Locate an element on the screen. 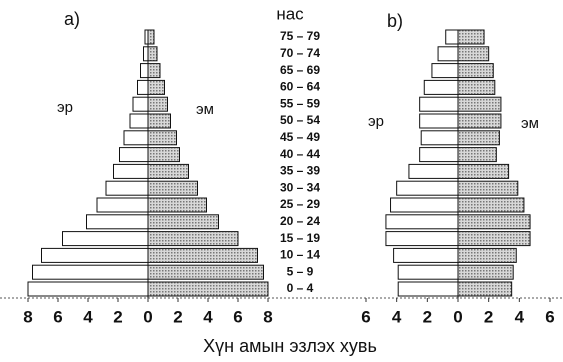  series-label: эм is located at coordinates (530, 123).